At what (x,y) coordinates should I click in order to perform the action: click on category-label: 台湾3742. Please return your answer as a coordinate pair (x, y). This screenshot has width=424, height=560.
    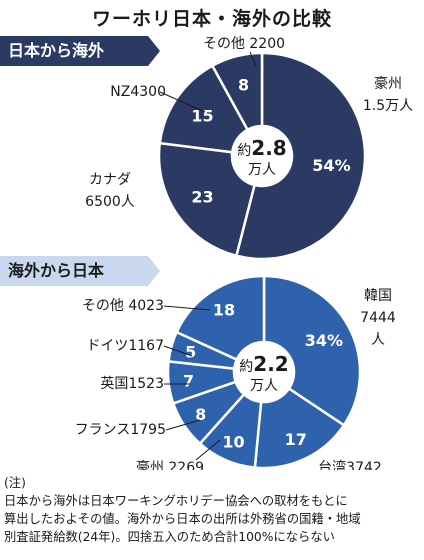
    Looking at the image, I should click on (350, 464).